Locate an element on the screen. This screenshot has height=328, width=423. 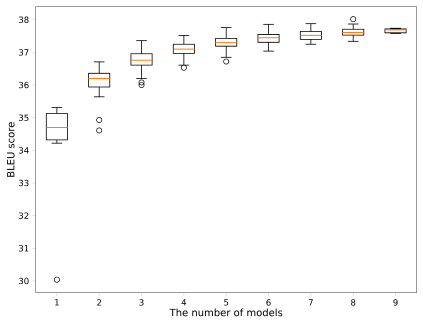
x-tick-label: 4 is located at coordinates (184, 302).